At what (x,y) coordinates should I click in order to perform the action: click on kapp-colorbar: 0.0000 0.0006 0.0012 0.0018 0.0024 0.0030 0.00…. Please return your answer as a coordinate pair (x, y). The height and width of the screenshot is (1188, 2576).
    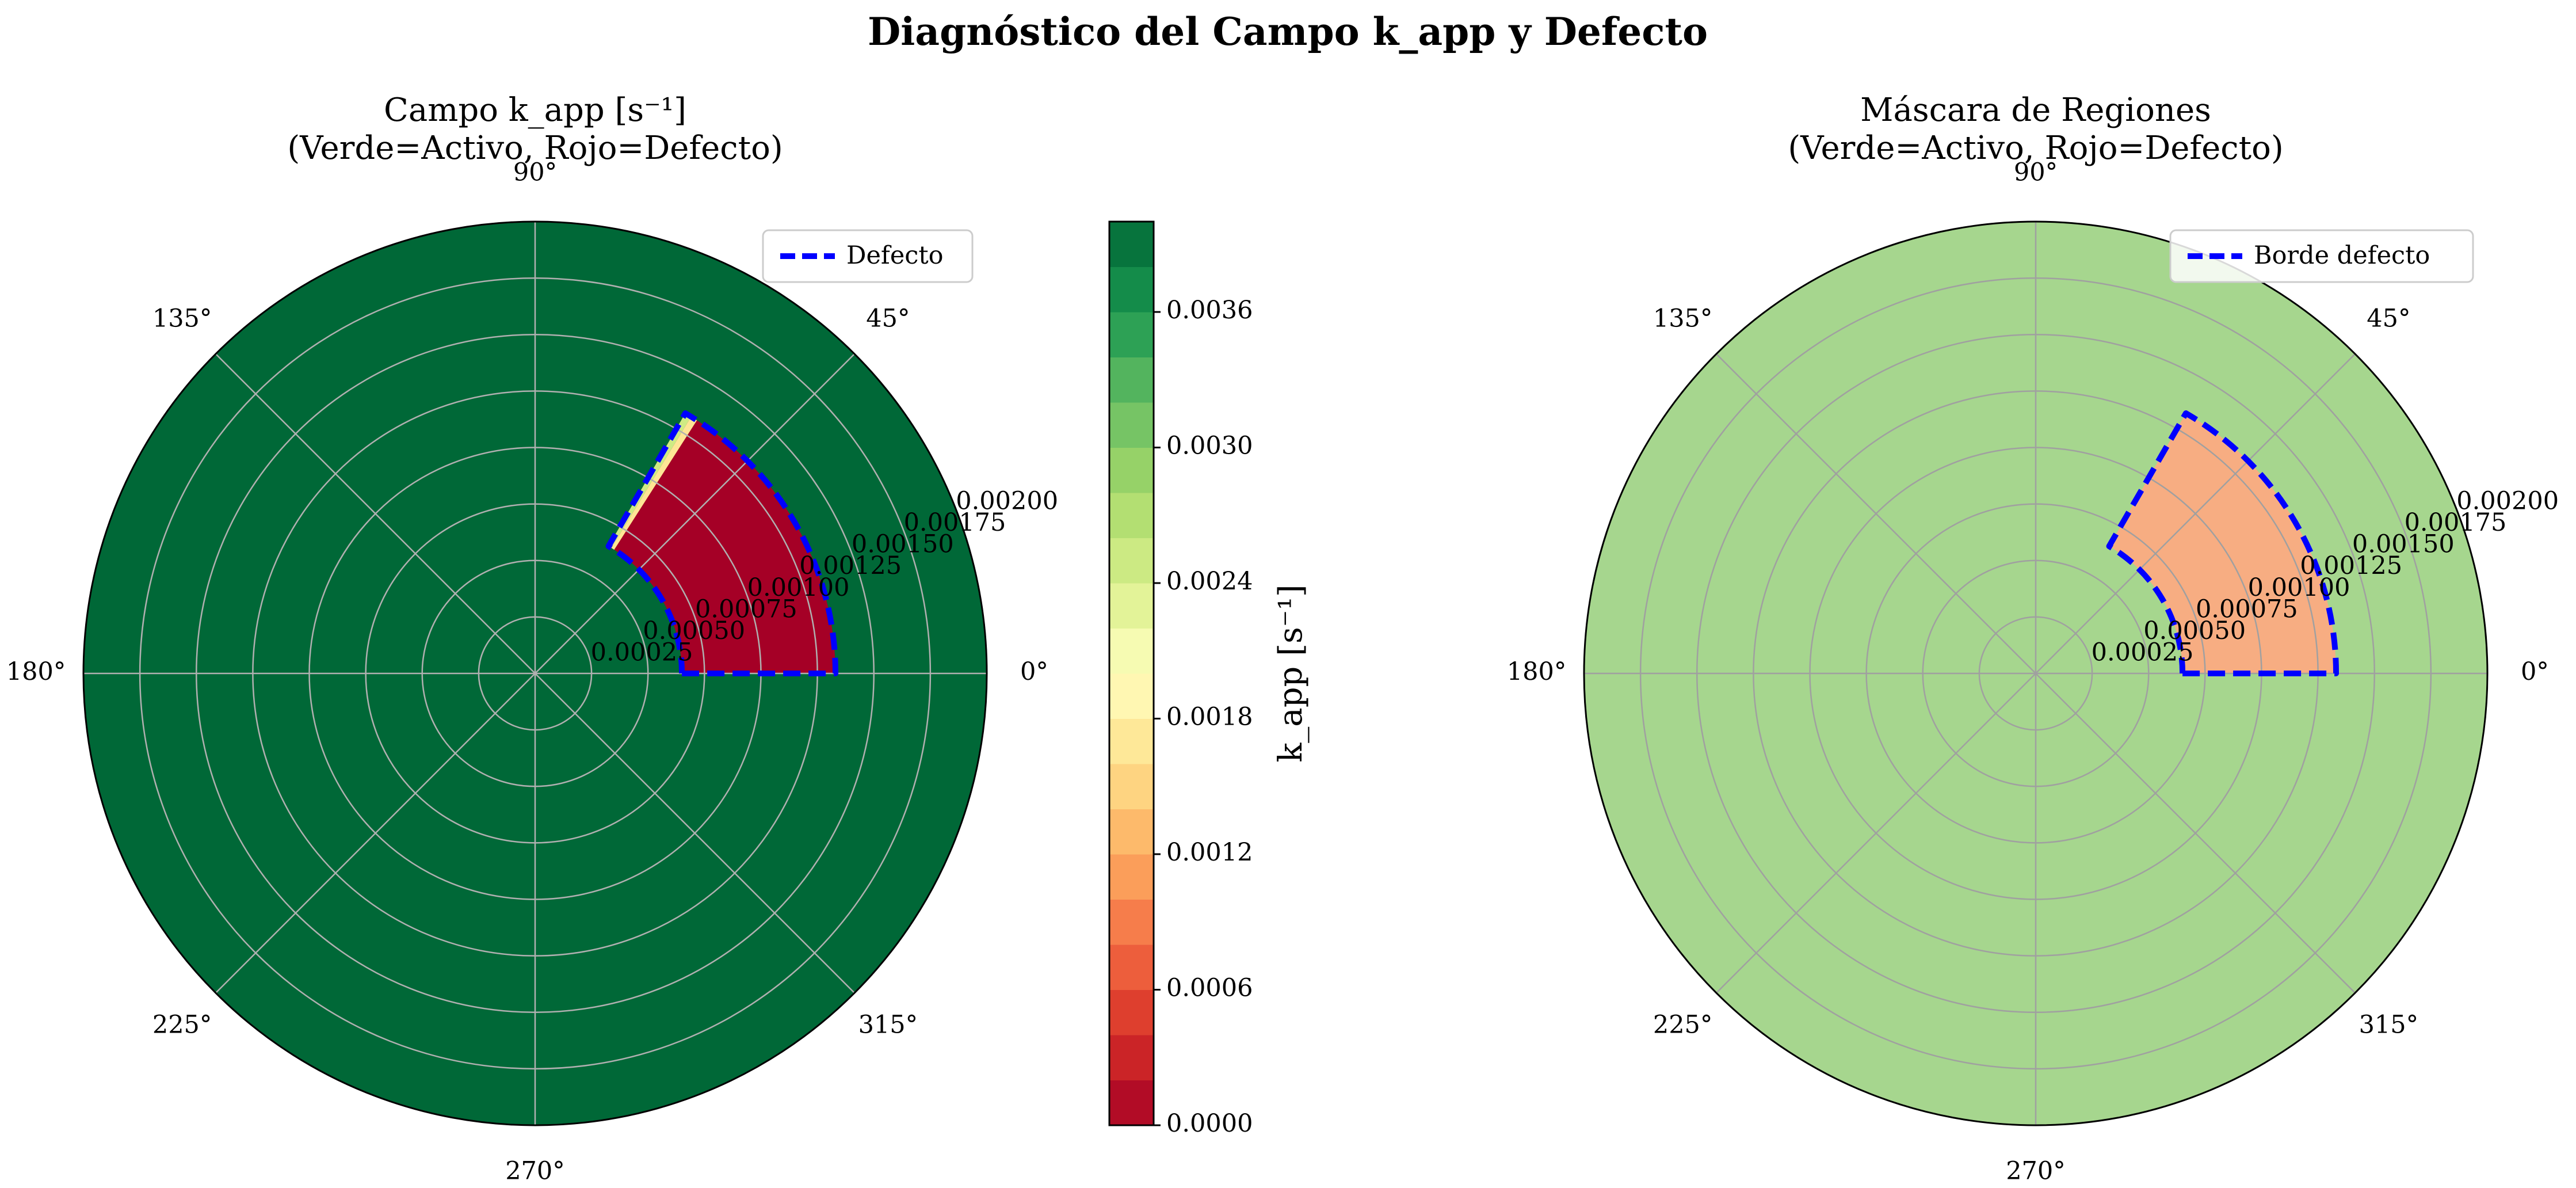
    Looking at the image, I should click on (1209, 679).